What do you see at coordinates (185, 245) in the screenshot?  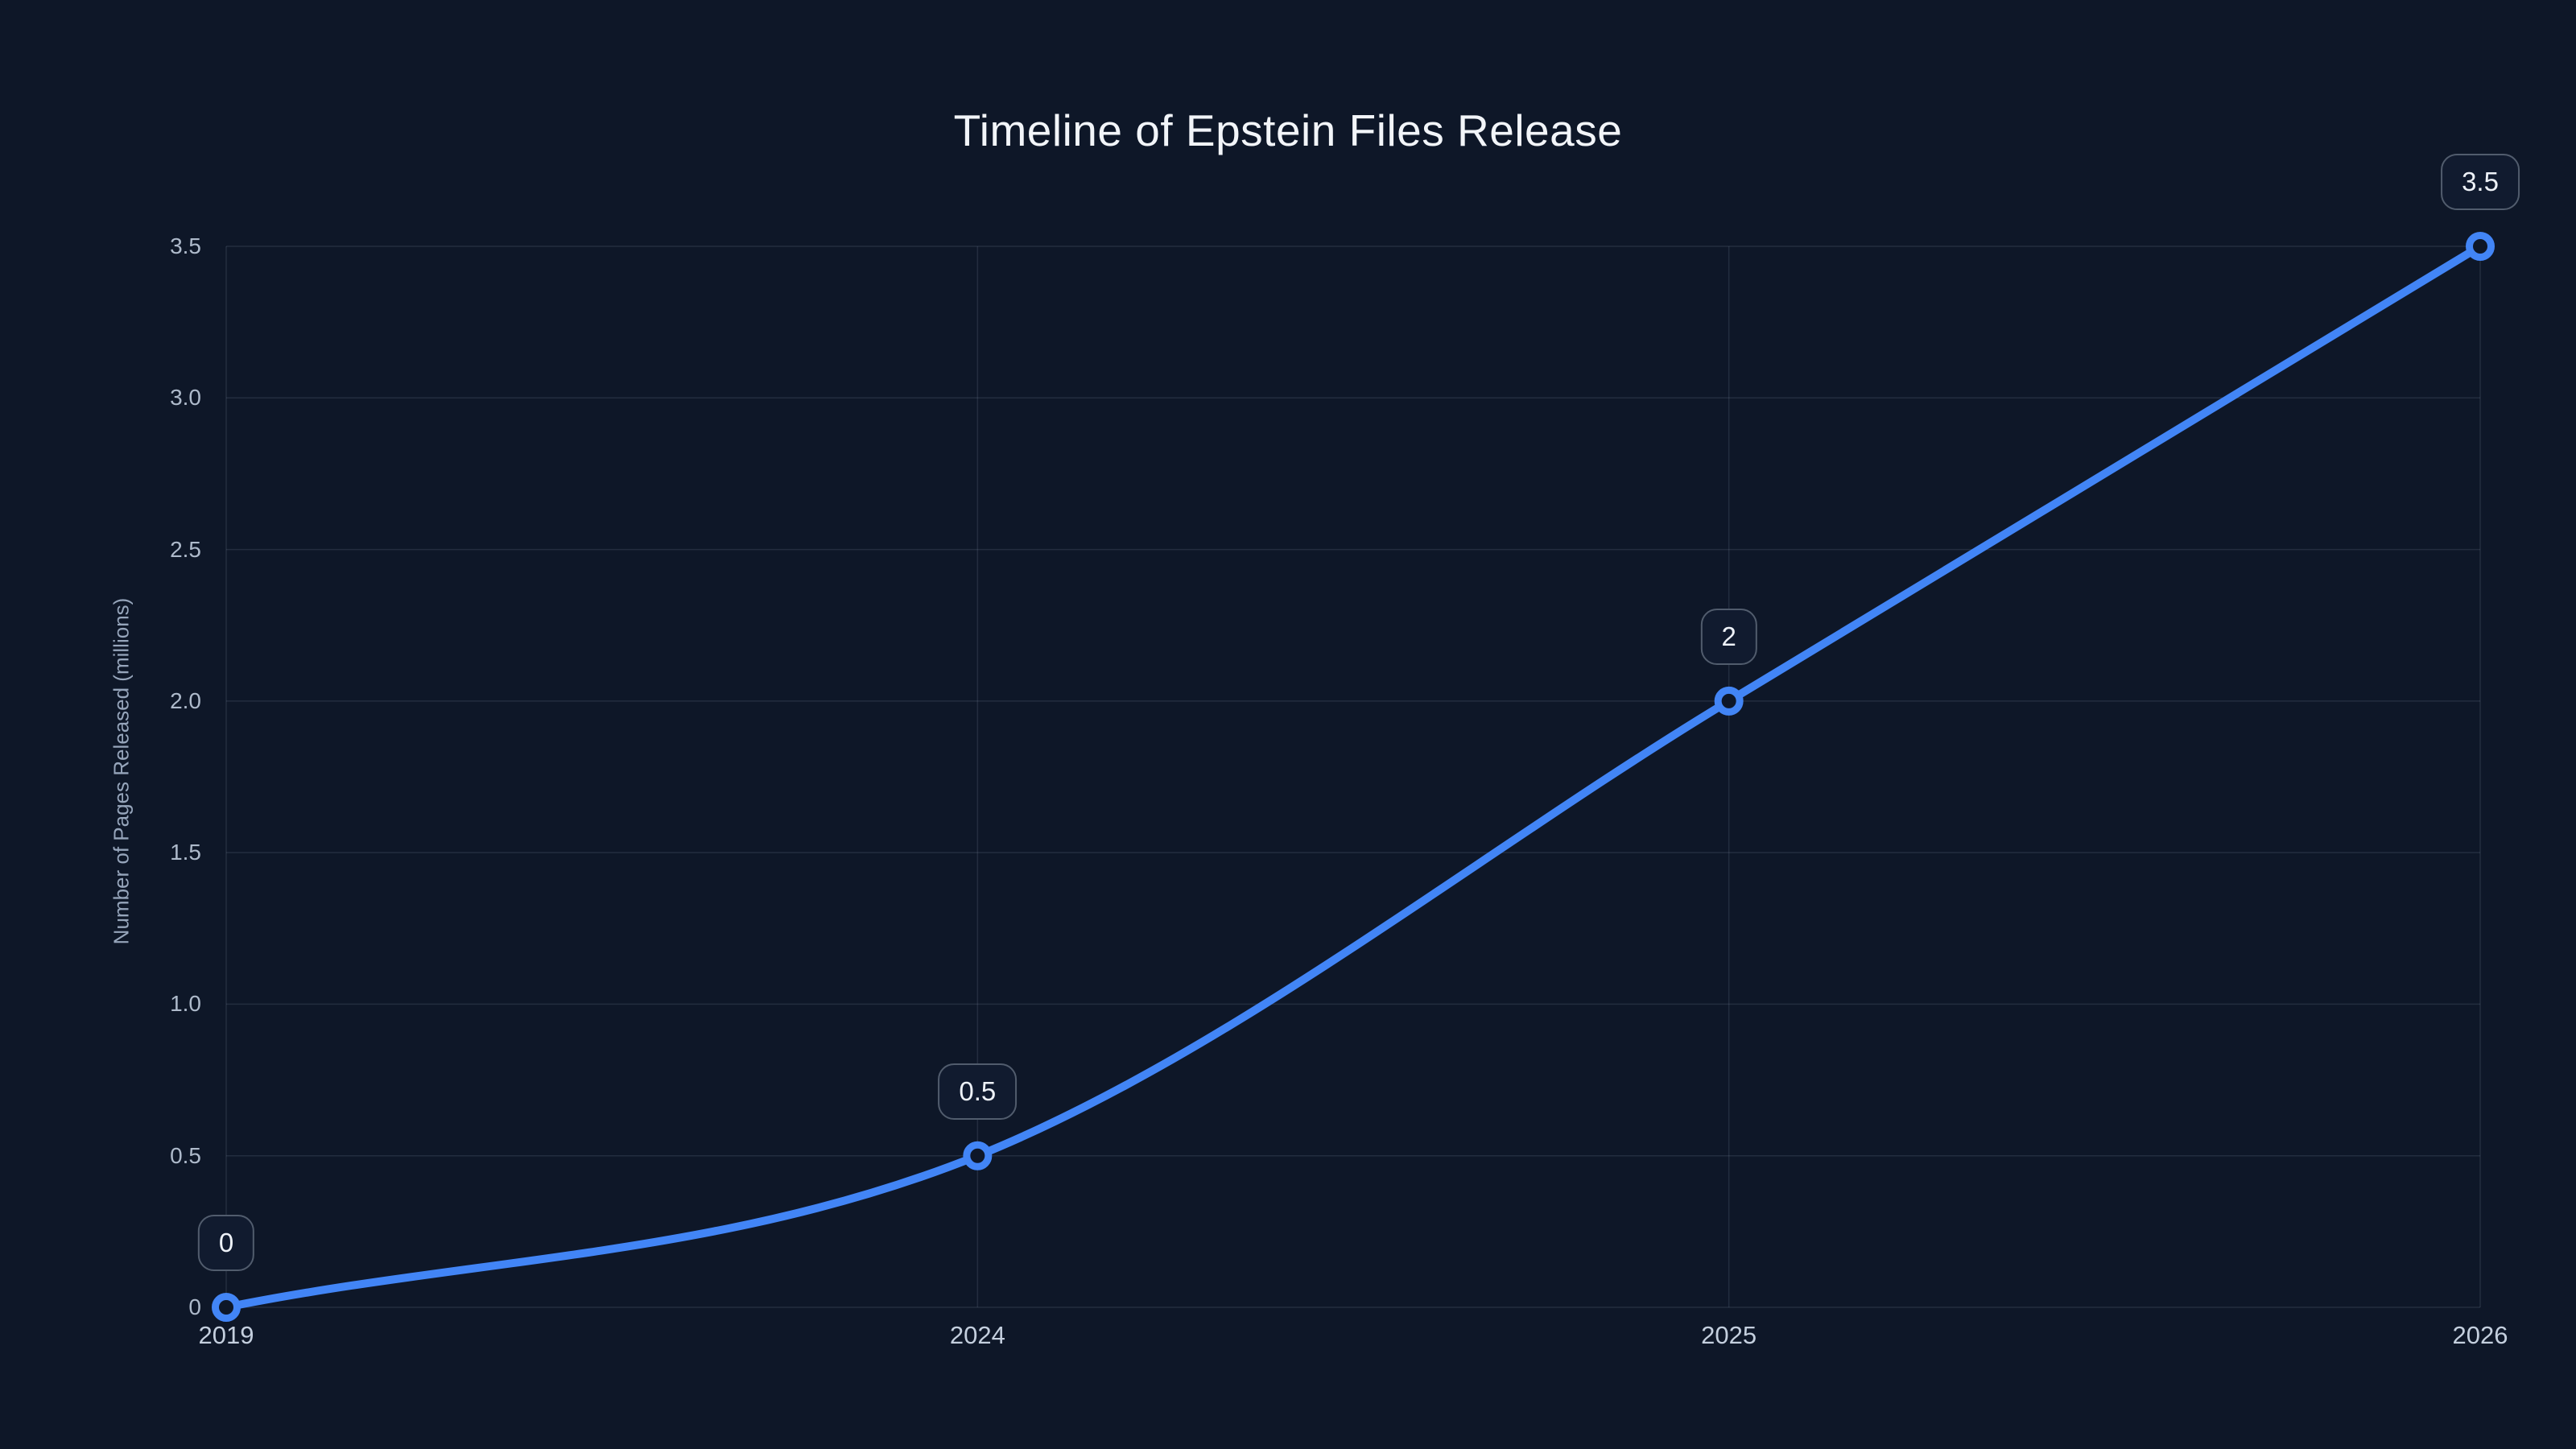 I see `y-tick-label: 3.5` at bounding box center [185, 245].